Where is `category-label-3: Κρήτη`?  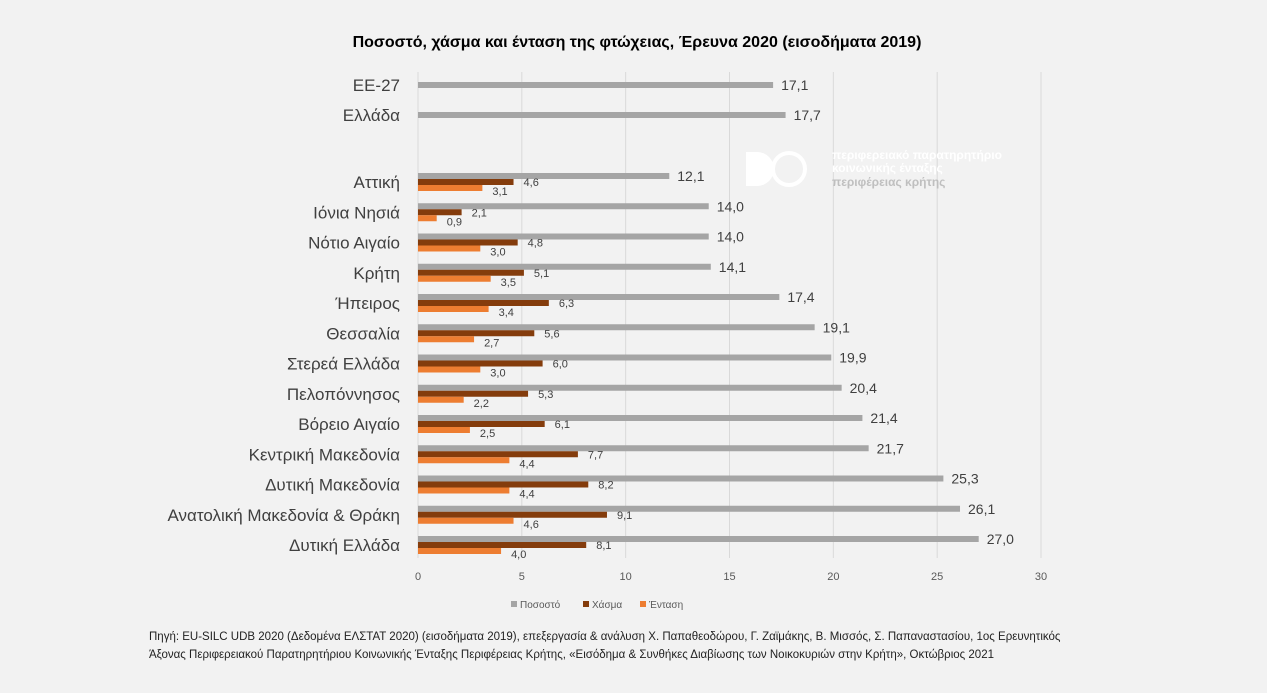 category-label-3: Κρήτη is located at coordinates (376, 273).